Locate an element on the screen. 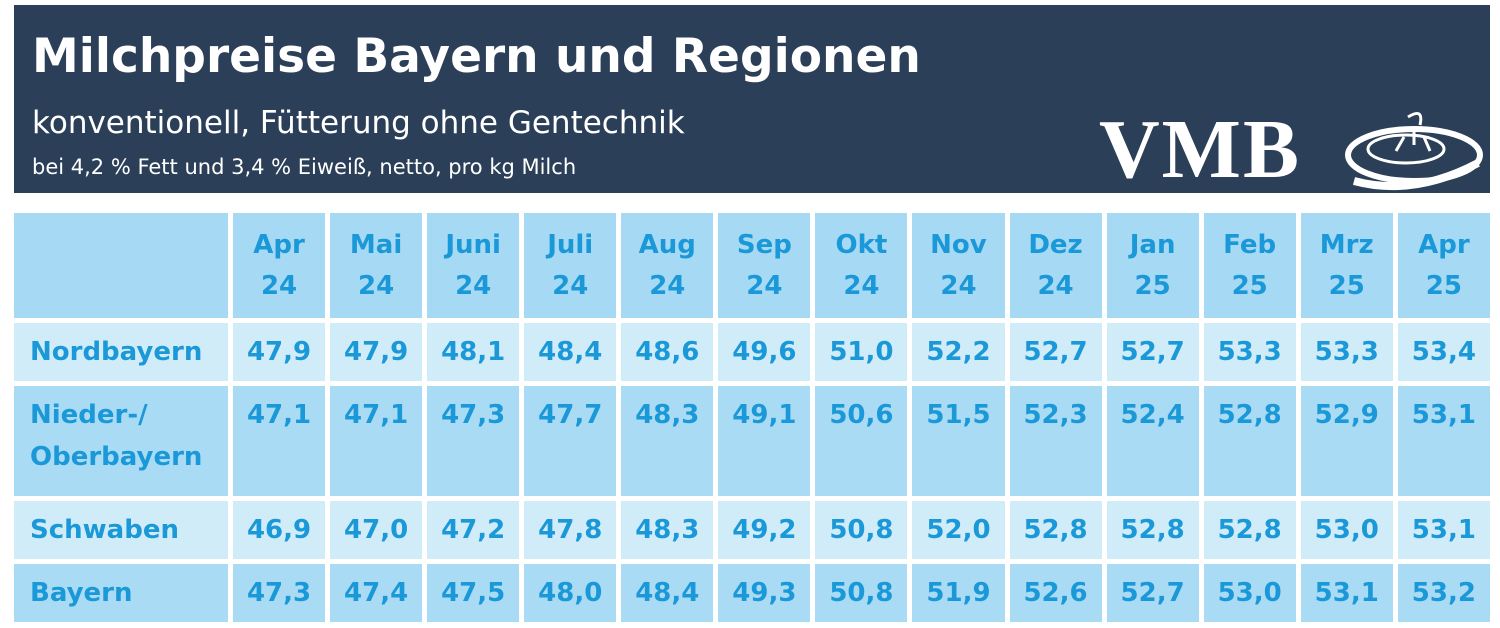 The width and height of the screenshot is (1500, 628). column-header: Juli 24 is located at coordinates (570, 265).